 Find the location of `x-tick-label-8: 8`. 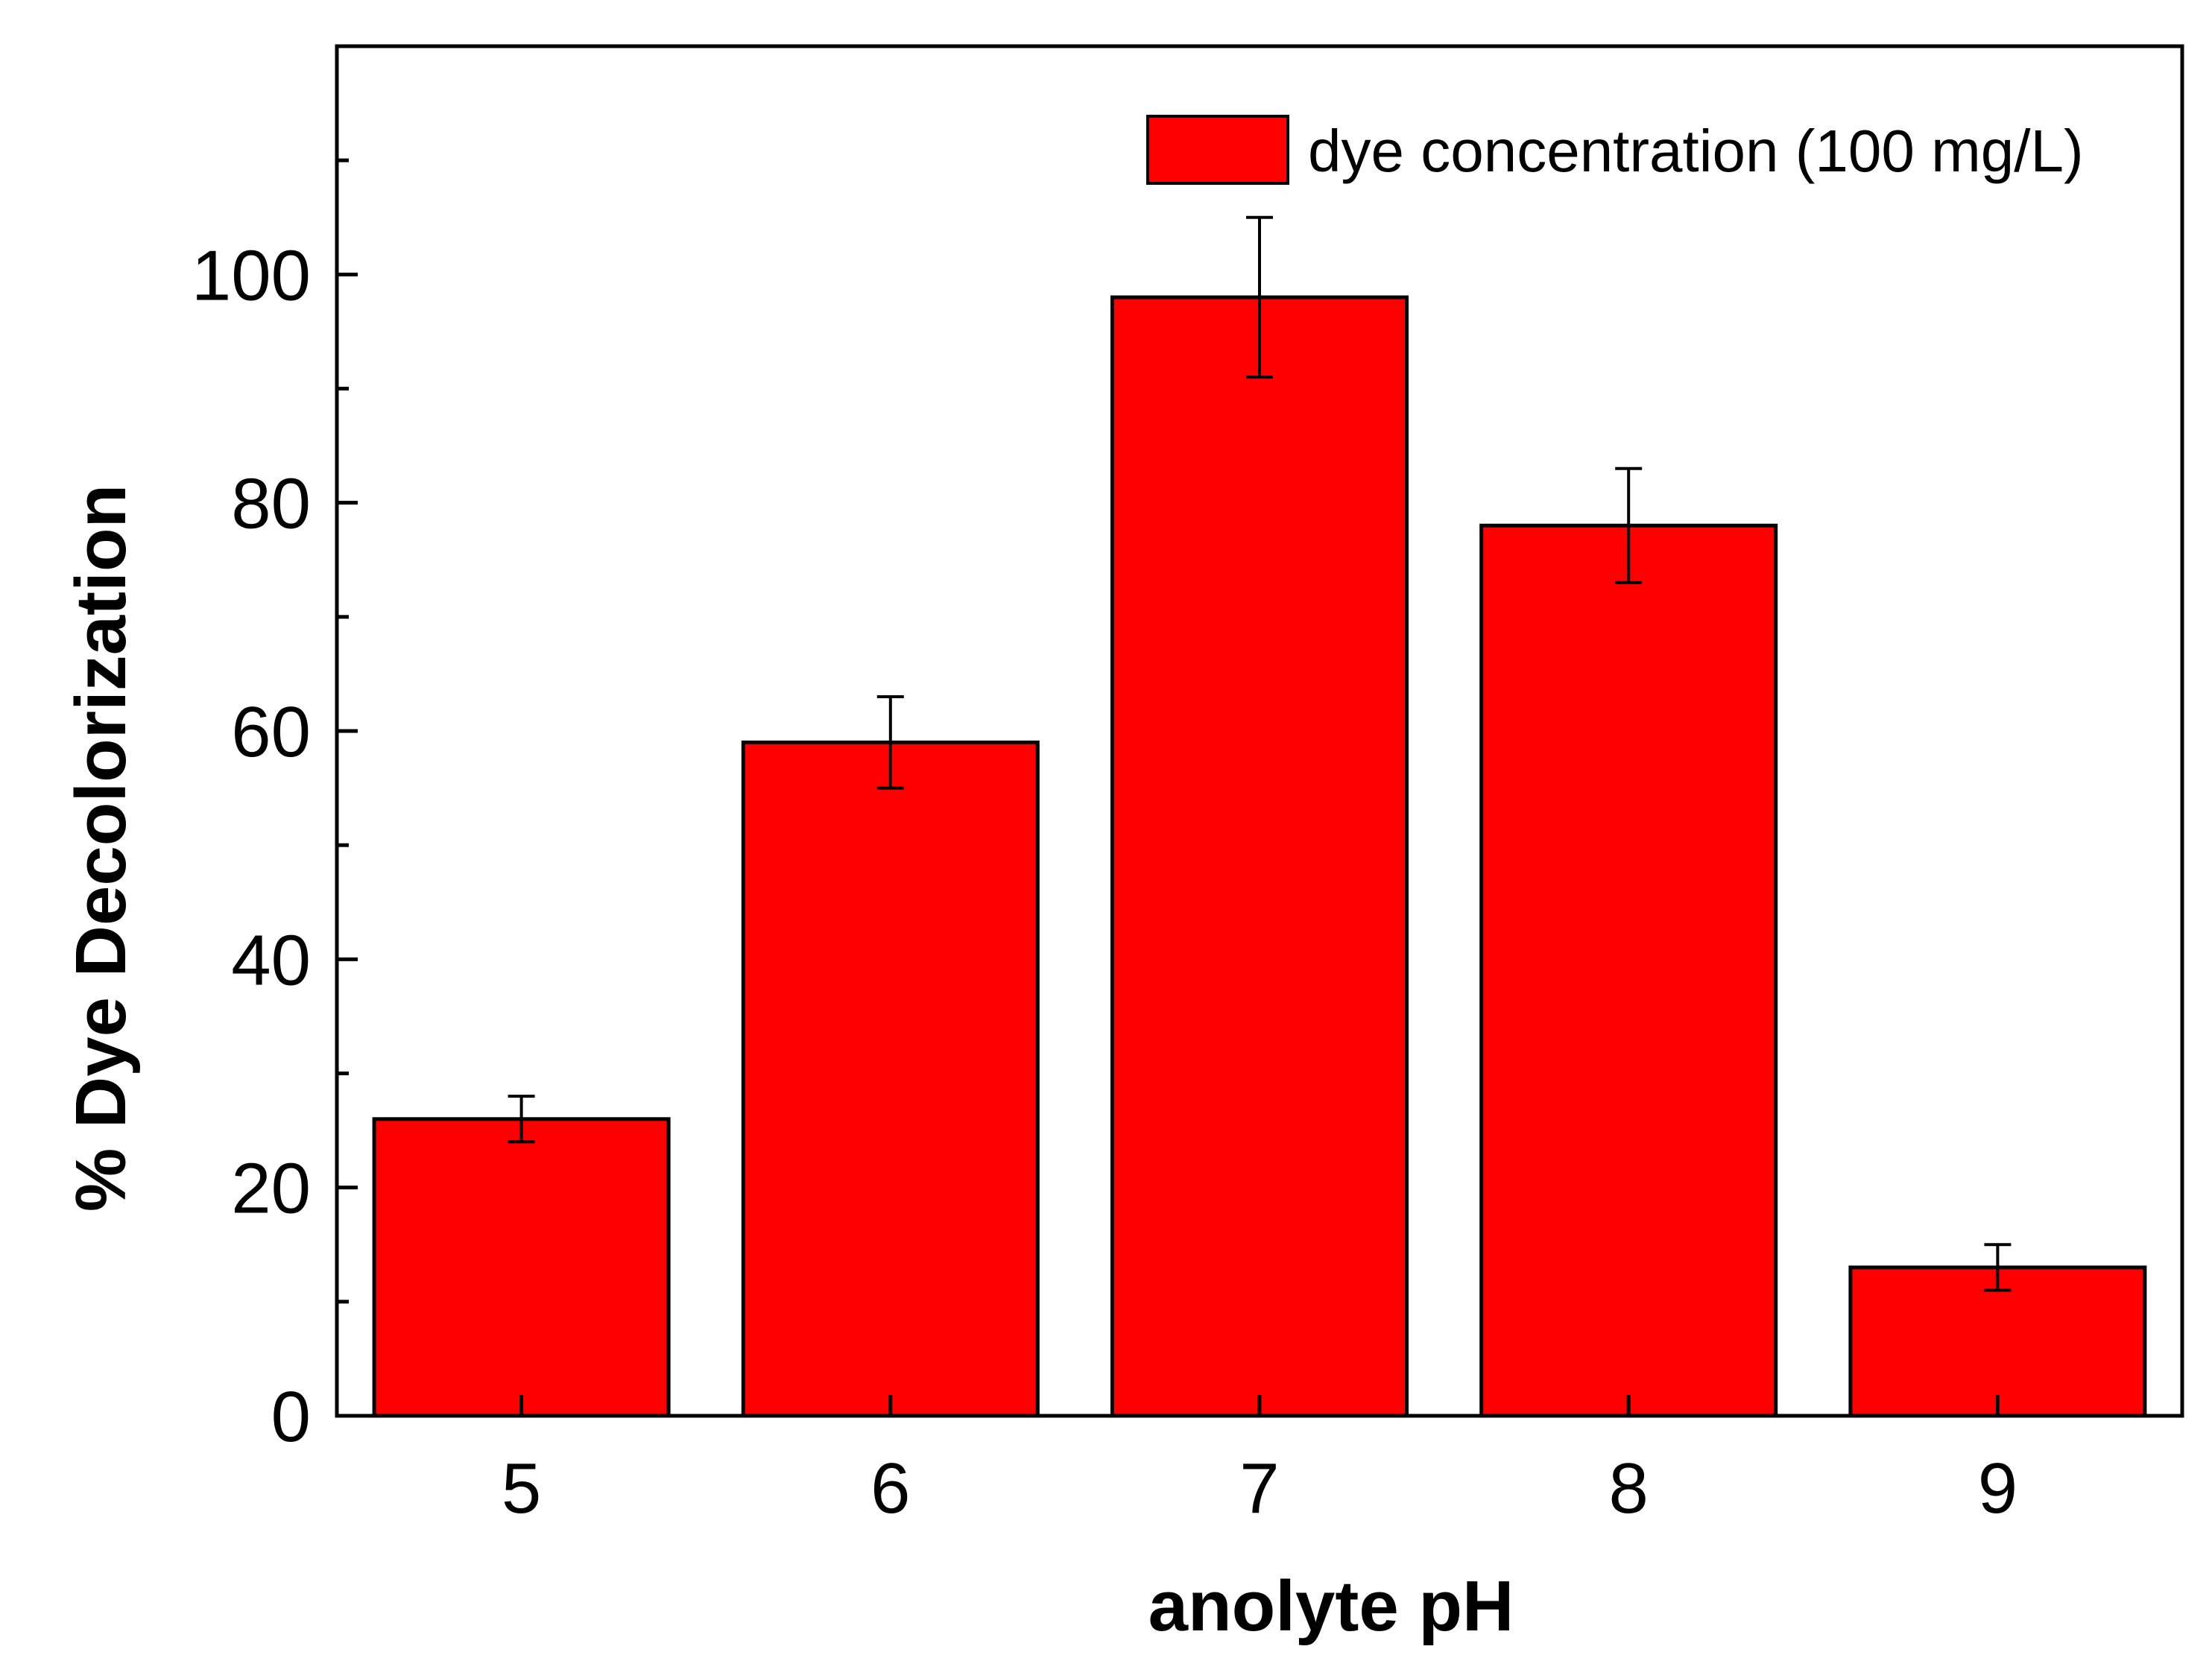

x-tick-label-8: 8 is located at coordinates (1629, 1488).